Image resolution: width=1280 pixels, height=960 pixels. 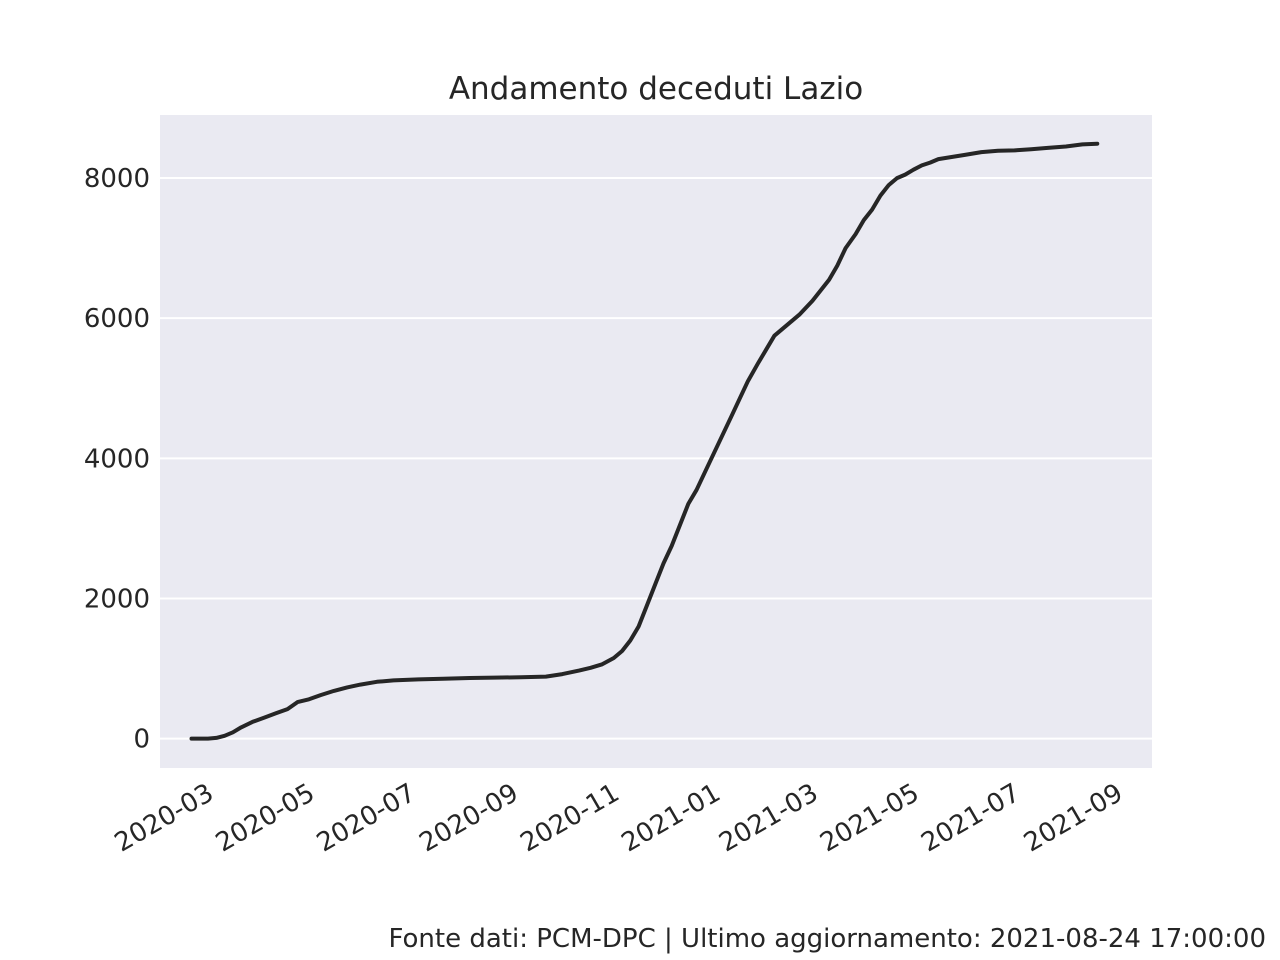 What do you see at coordinates (117, 319) in the screenshot?
I see `y-tick-label: 6000` at bounding box center [117, 319].